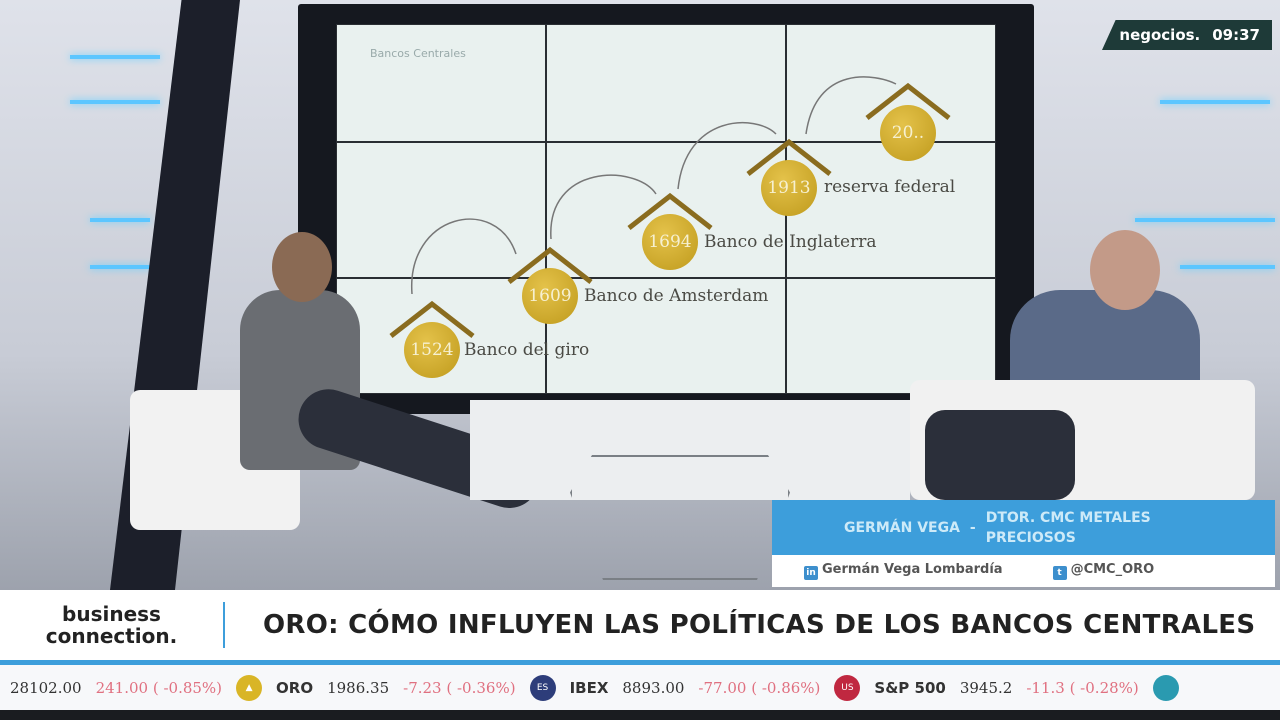  What do you see at coordinates (912, 569) in the screenshot?
I see `linkedin-handle: Germán Vega Lombardía` at bounding box center [912, 569].